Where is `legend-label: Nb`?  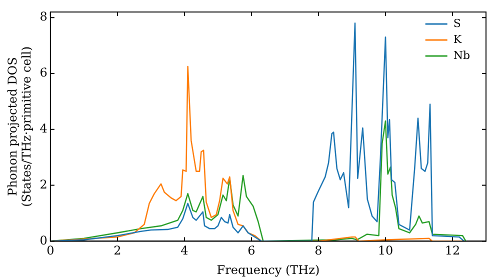 legend-label: Nb is located at coordinates (461, 55).